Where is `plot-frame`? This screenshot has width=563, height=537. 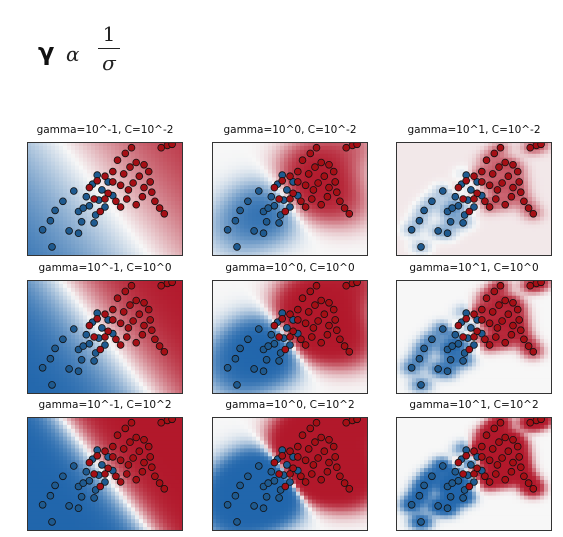
plot-frame is located at coordinates (474, 199).